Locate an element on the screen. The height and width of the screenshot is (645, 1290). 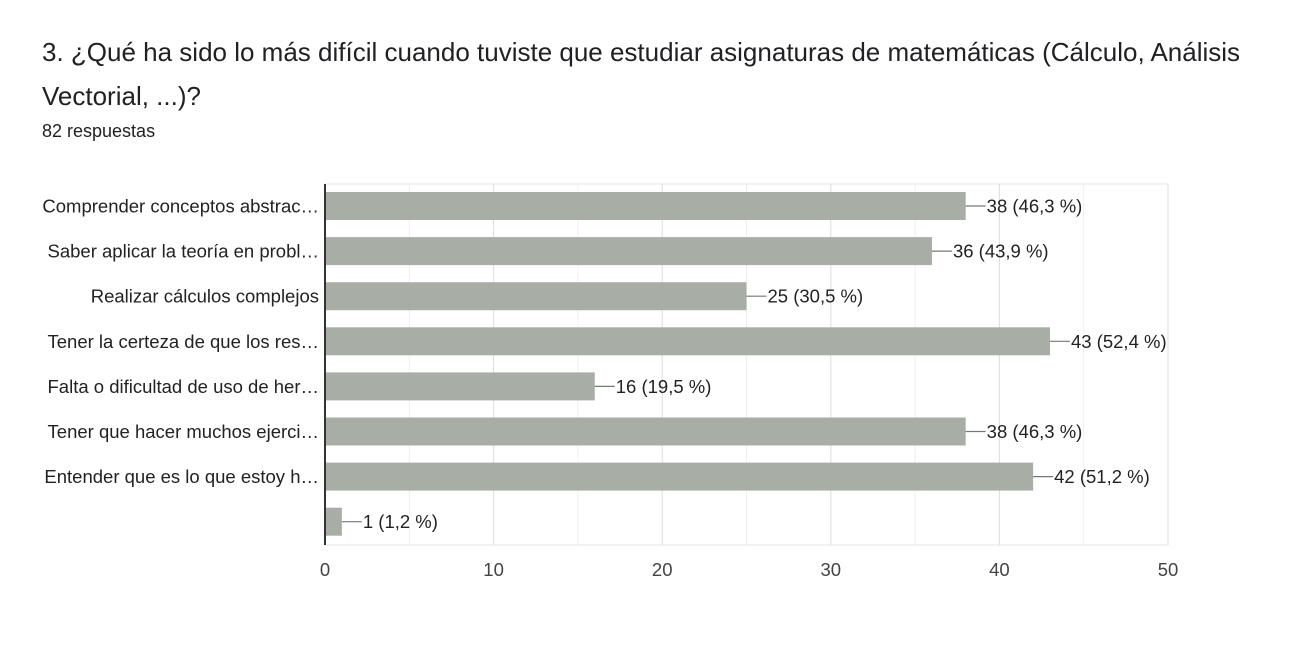
data-label: 36 (43,9 %) is located at coordinates (1001, 251).